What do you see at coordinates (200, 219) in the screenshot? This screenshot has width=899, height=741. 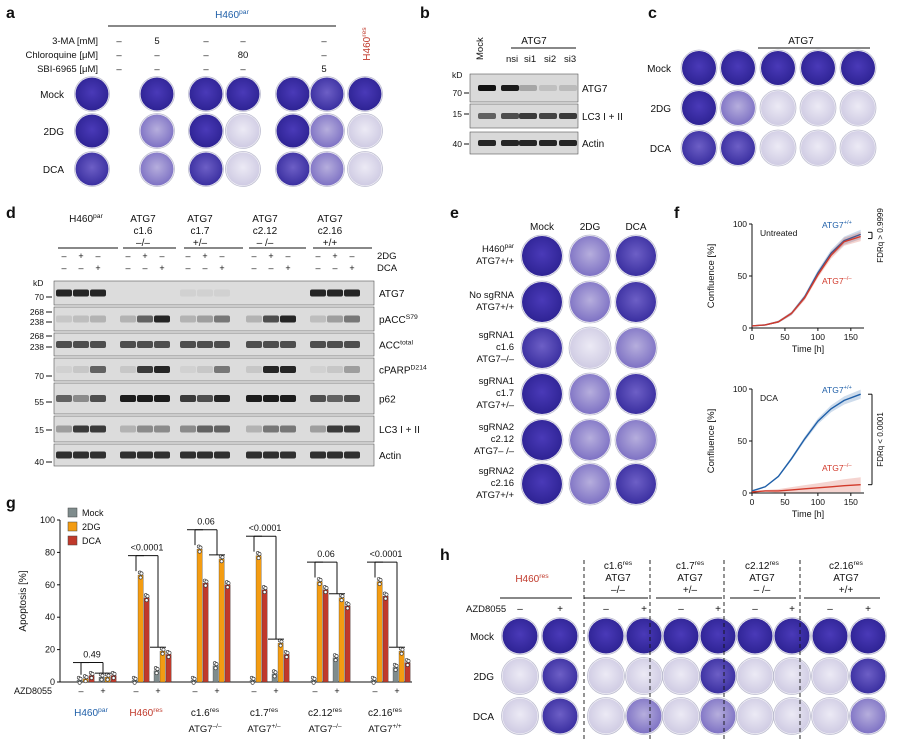 I see `panel-d-group: ATG7` at bounding box center [200, 219].